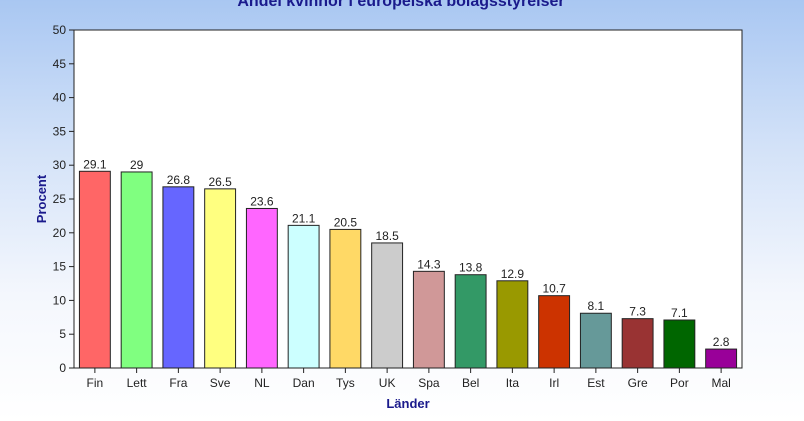  Describe the element at coordinates (470, 321) in the screenshot. I see `bar-bel` at that location.